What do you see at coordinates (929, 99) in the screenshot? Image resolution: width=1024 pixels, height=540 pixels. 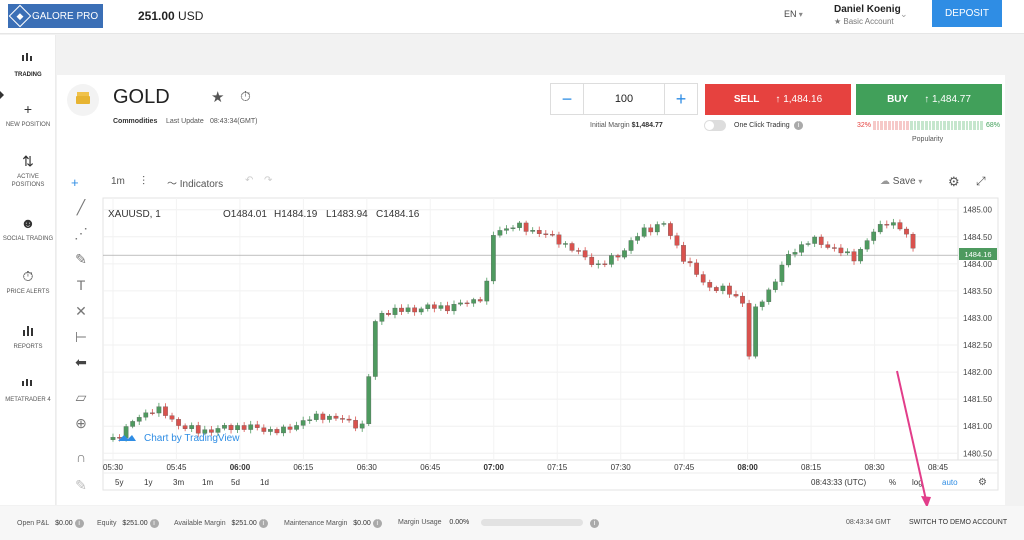 I see `buy-button: BUY ↑ 1,484.77` at bounding box center [929, 99].